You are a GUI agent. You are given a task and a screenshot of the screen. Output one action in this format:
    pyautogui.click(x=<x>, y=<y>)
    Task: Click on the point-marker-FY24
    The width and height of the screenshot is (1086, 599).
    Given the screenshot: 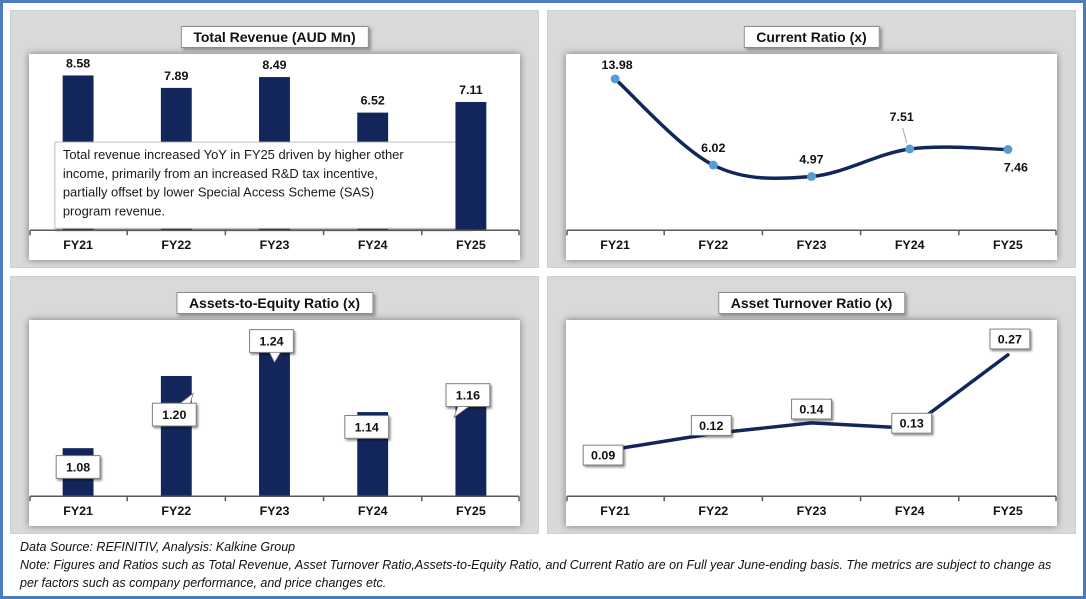 What is the action you would take?
    pyautogui.click(x=910, y=149)
    